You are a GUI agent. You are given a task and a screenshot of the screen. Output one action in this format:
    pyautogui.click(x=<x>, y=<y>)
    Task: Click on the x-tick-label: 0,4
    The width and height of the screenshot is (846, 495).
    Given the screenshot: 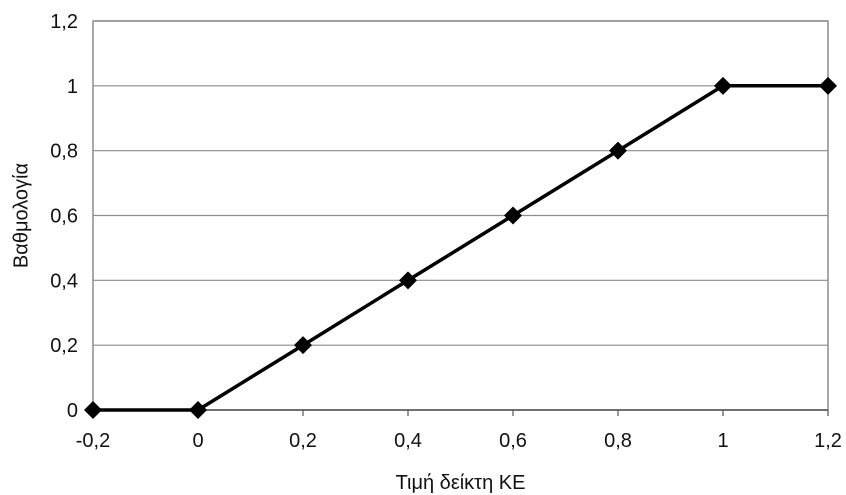 What is the action you would take?
    pyautogui.click(x=408, y=441)
    